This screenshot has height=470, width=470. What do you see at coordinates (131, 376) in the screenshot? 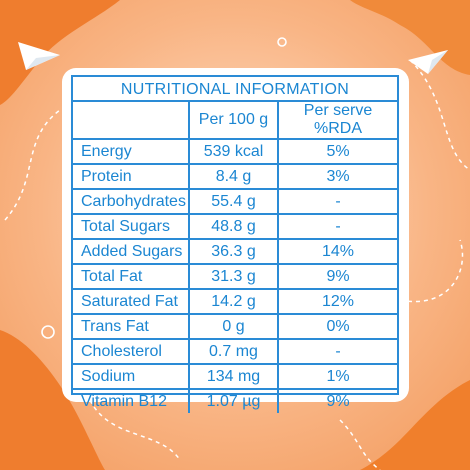
I see `nutrient-name: Sodium` at bounding box center [131, 376].